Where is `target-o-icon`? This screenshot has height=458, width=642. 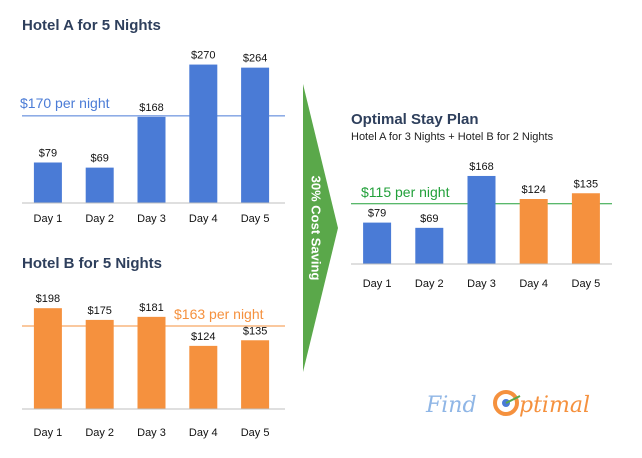 target-o-icon is located at coordinates (507, 403).